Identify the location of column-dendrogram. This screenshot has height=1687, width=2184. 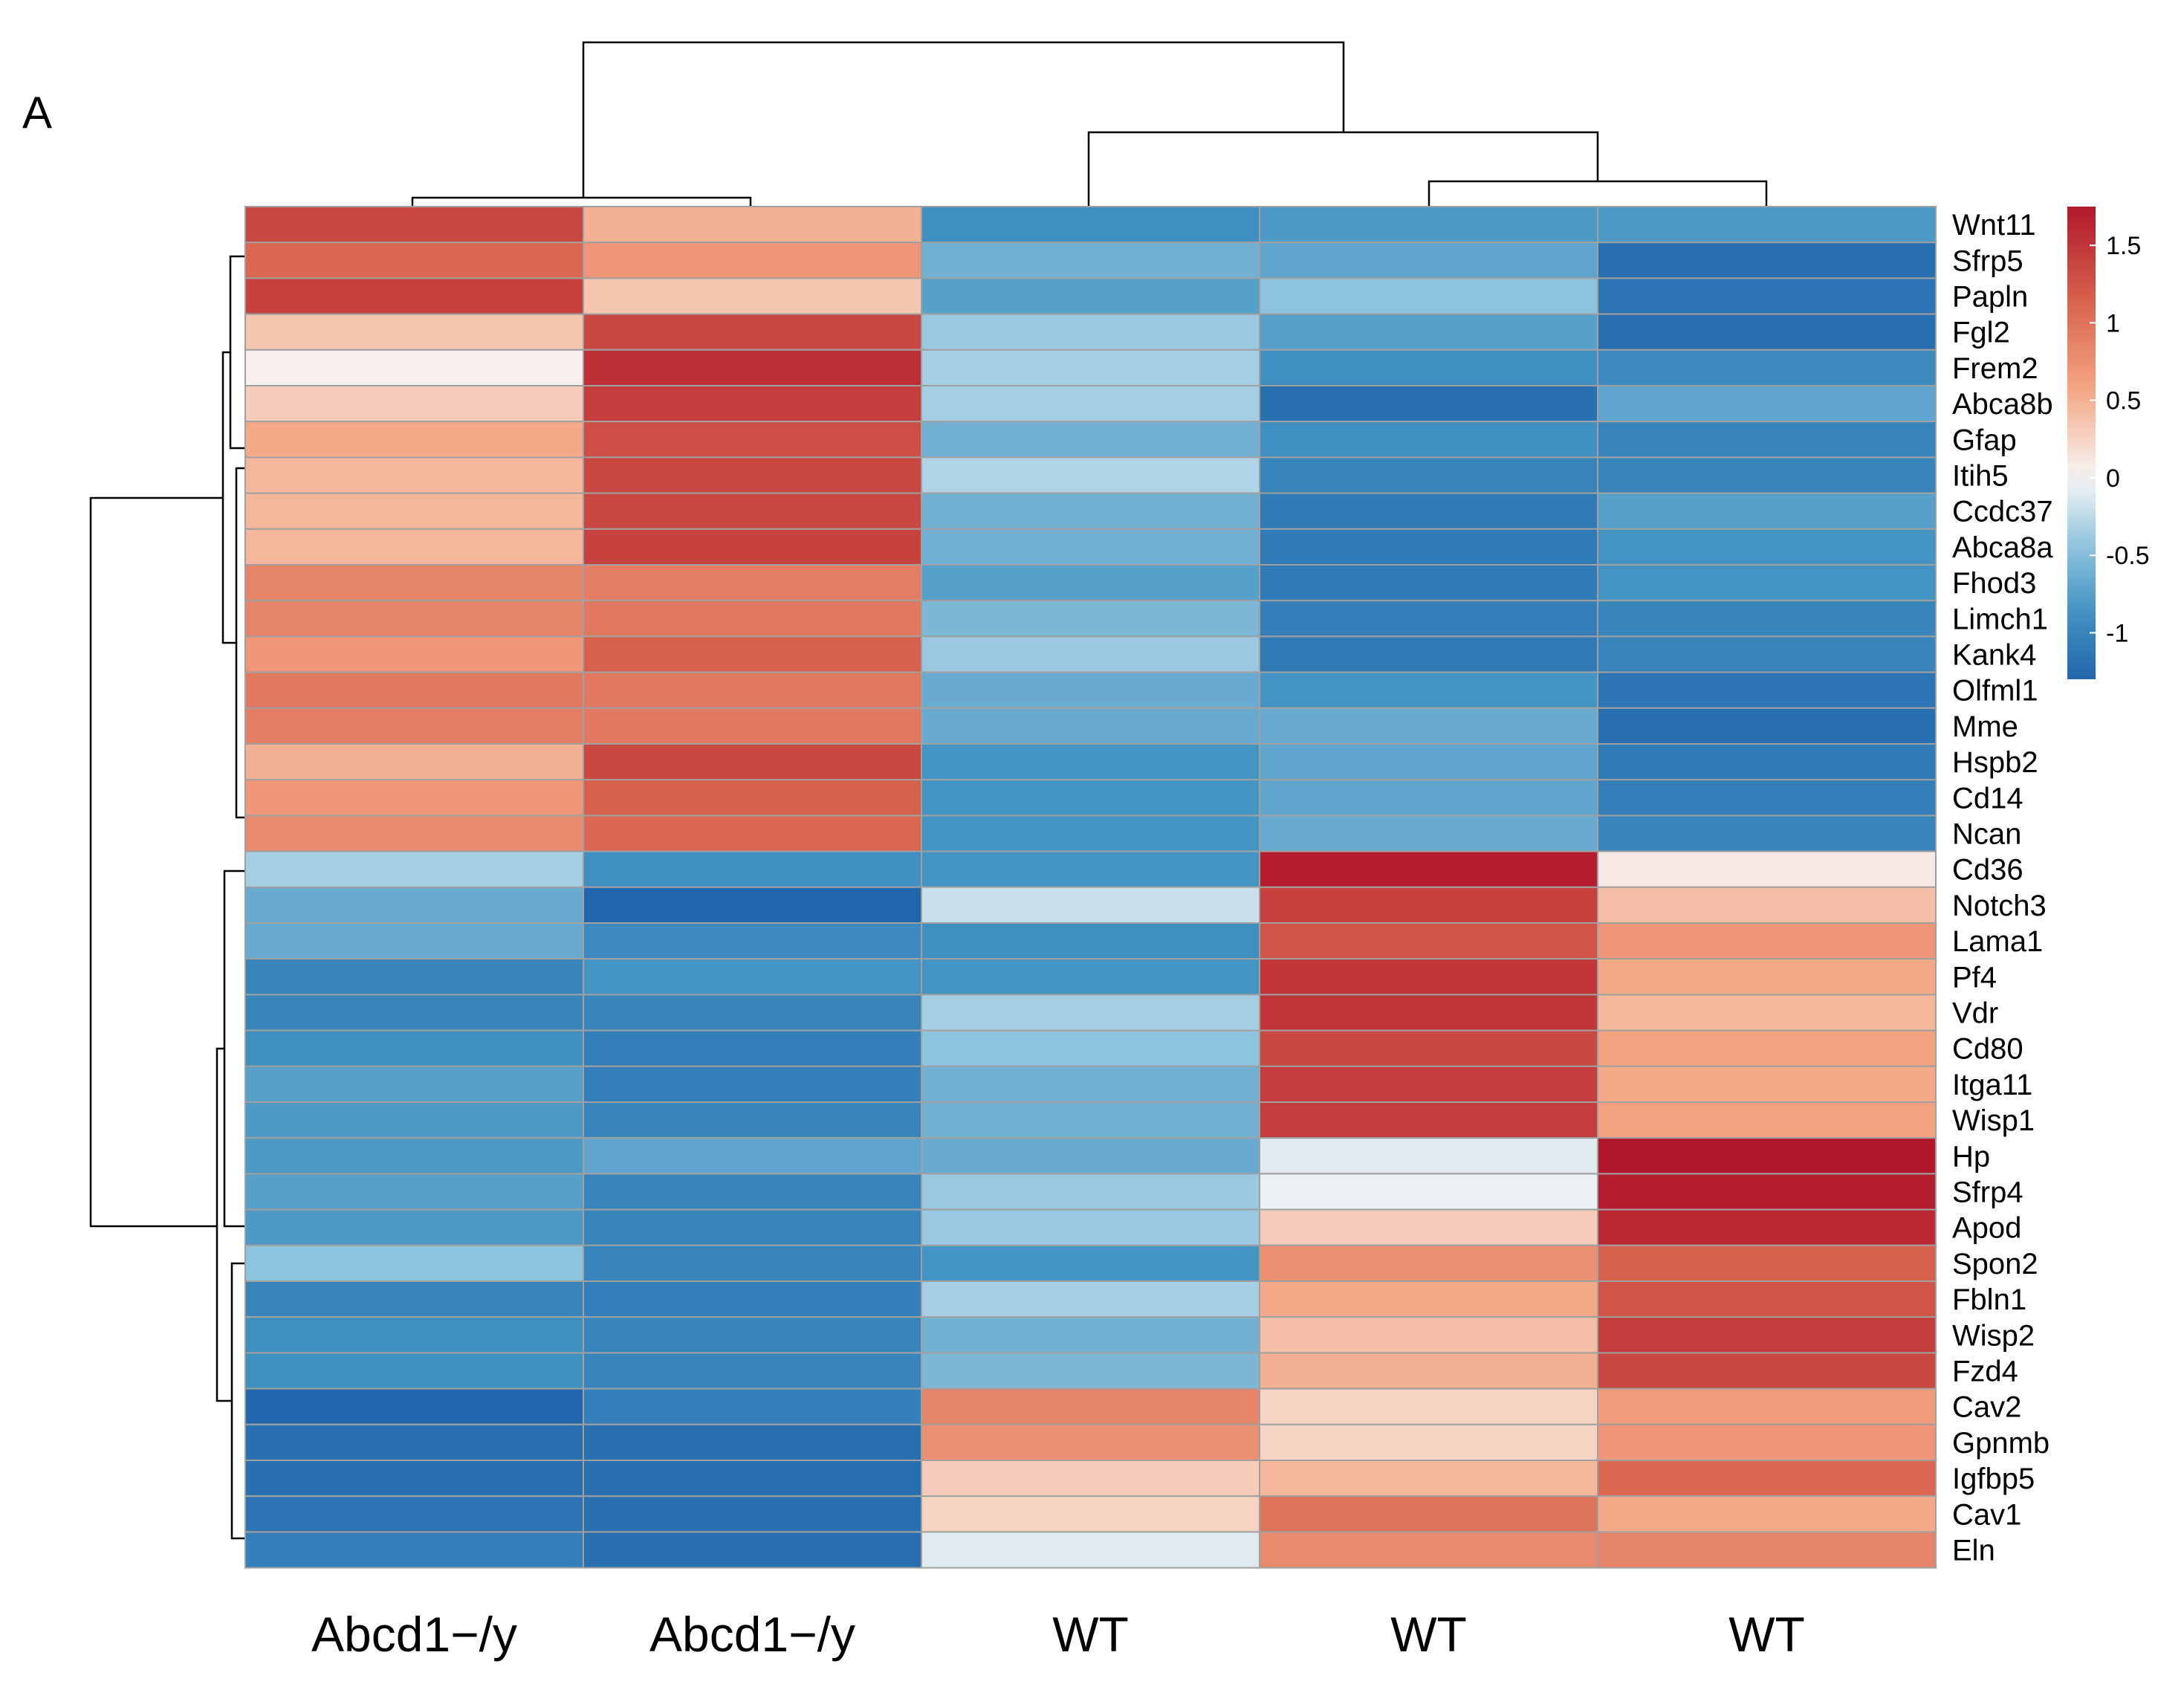
(1089, 124).